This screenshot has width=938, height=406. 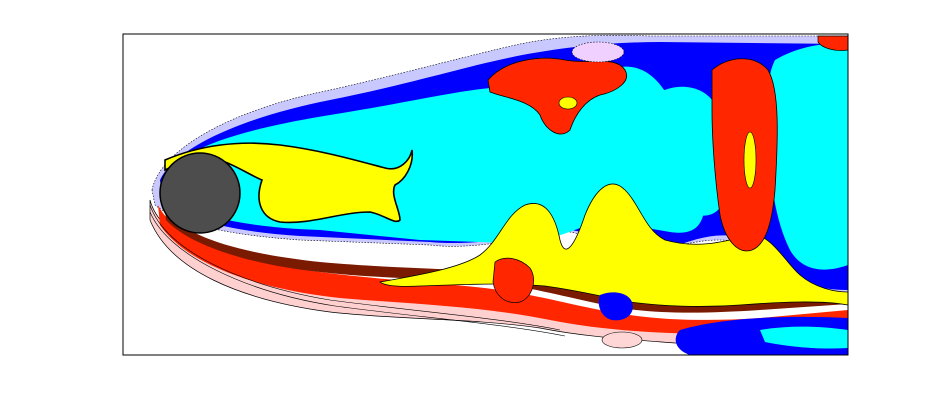 I want to click on upper-yellow-core, so click(x=568, y=103).